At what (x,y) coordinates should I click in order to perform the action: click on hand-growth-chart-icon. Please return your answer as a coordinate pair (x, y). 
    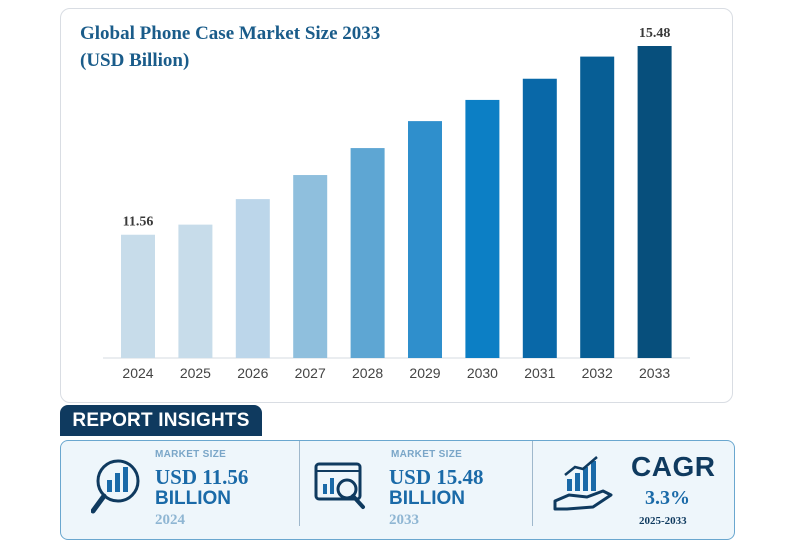
    Looking at the image, I should click on (583, 483).